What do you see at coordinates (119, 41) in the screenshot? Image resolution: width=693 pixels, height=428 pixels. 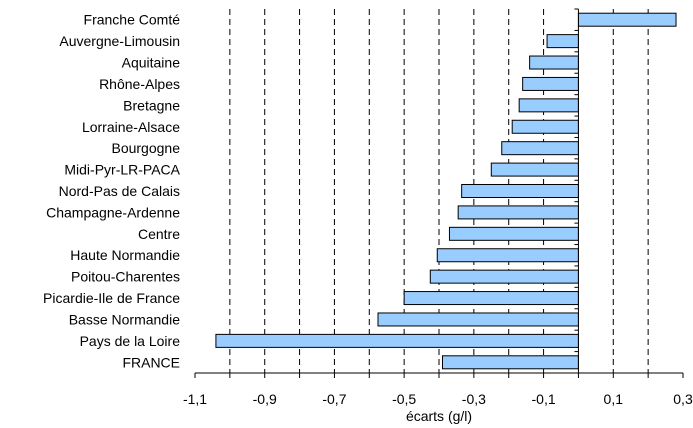 I see `category-label: Auvergne-Limousin` at bounding box center [119, 41].